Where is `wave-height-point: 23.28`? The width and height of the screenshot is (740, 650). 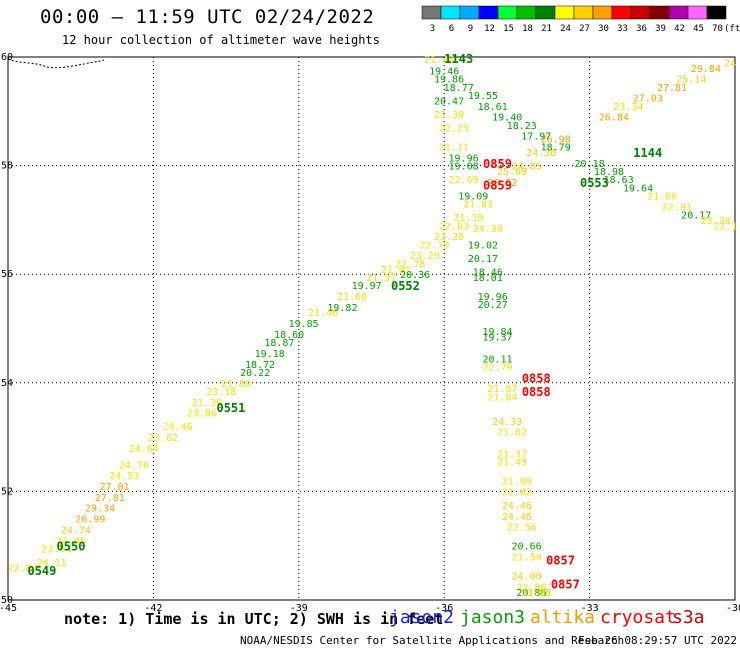 wave-height-point: 23.28 is located at coordinates (449, 237).